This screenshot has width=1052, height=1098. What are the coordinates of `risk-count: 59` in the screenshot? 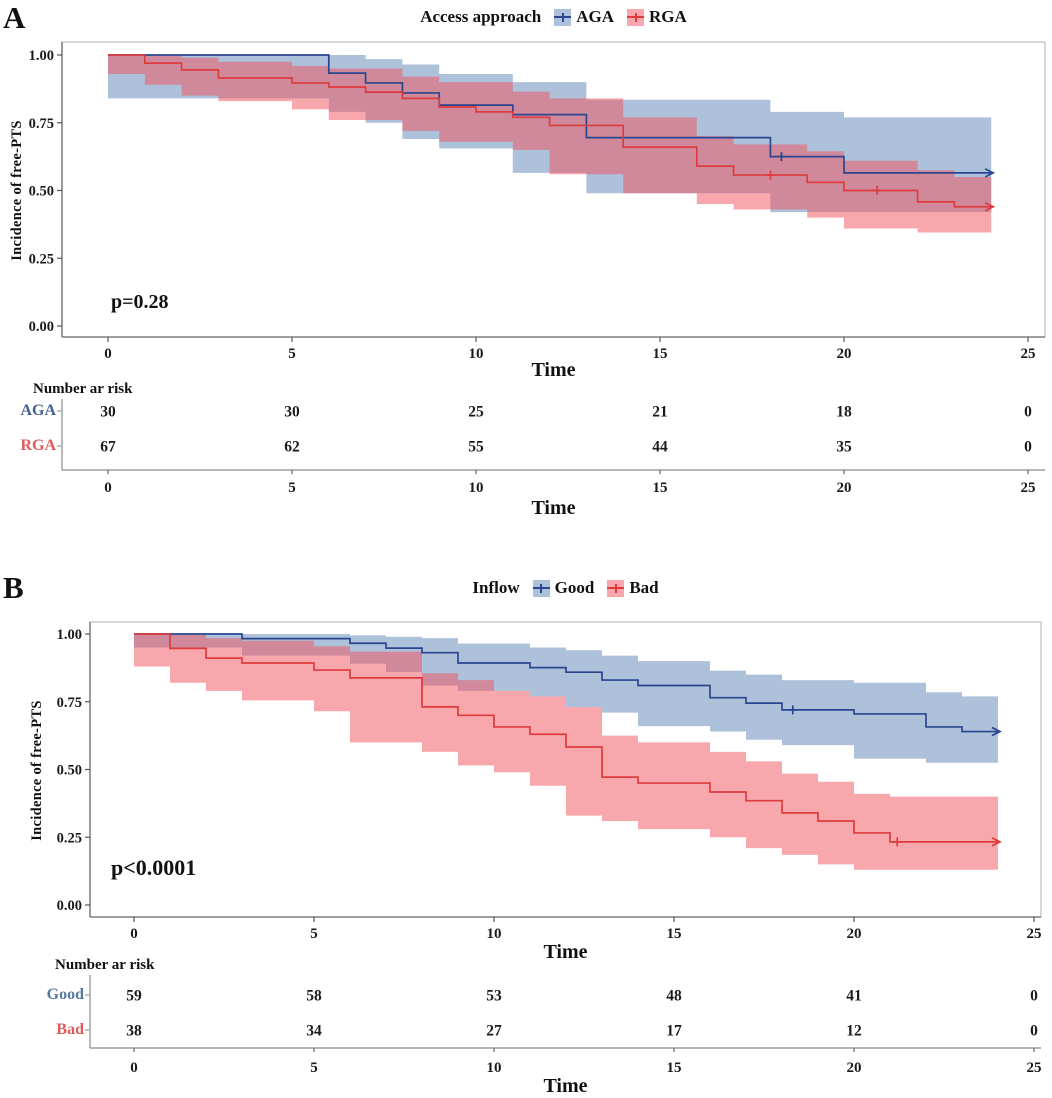 It's located at (134, 996).